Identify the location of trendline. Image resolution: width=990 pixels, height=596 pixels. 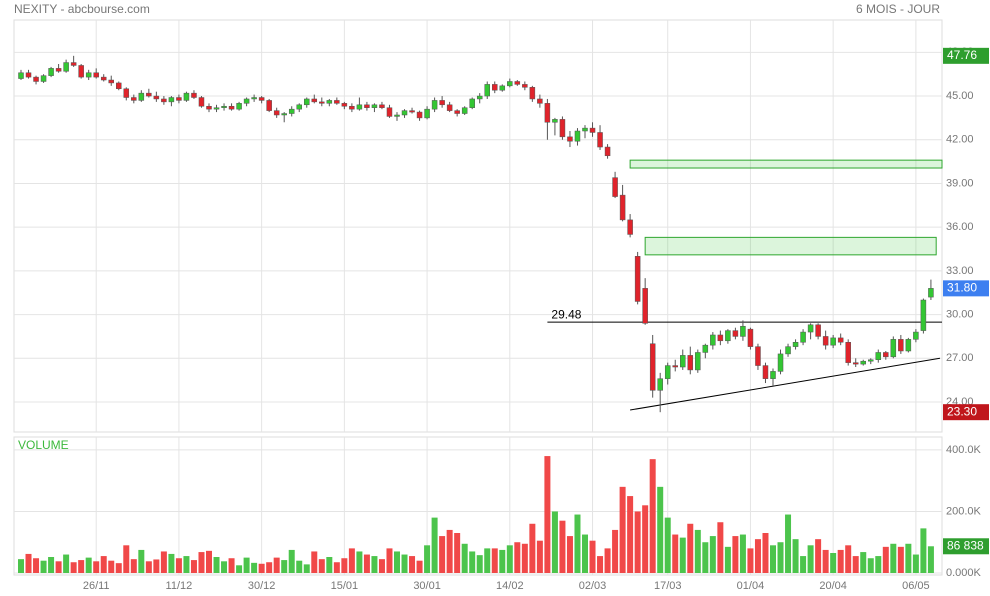
(785, 384).